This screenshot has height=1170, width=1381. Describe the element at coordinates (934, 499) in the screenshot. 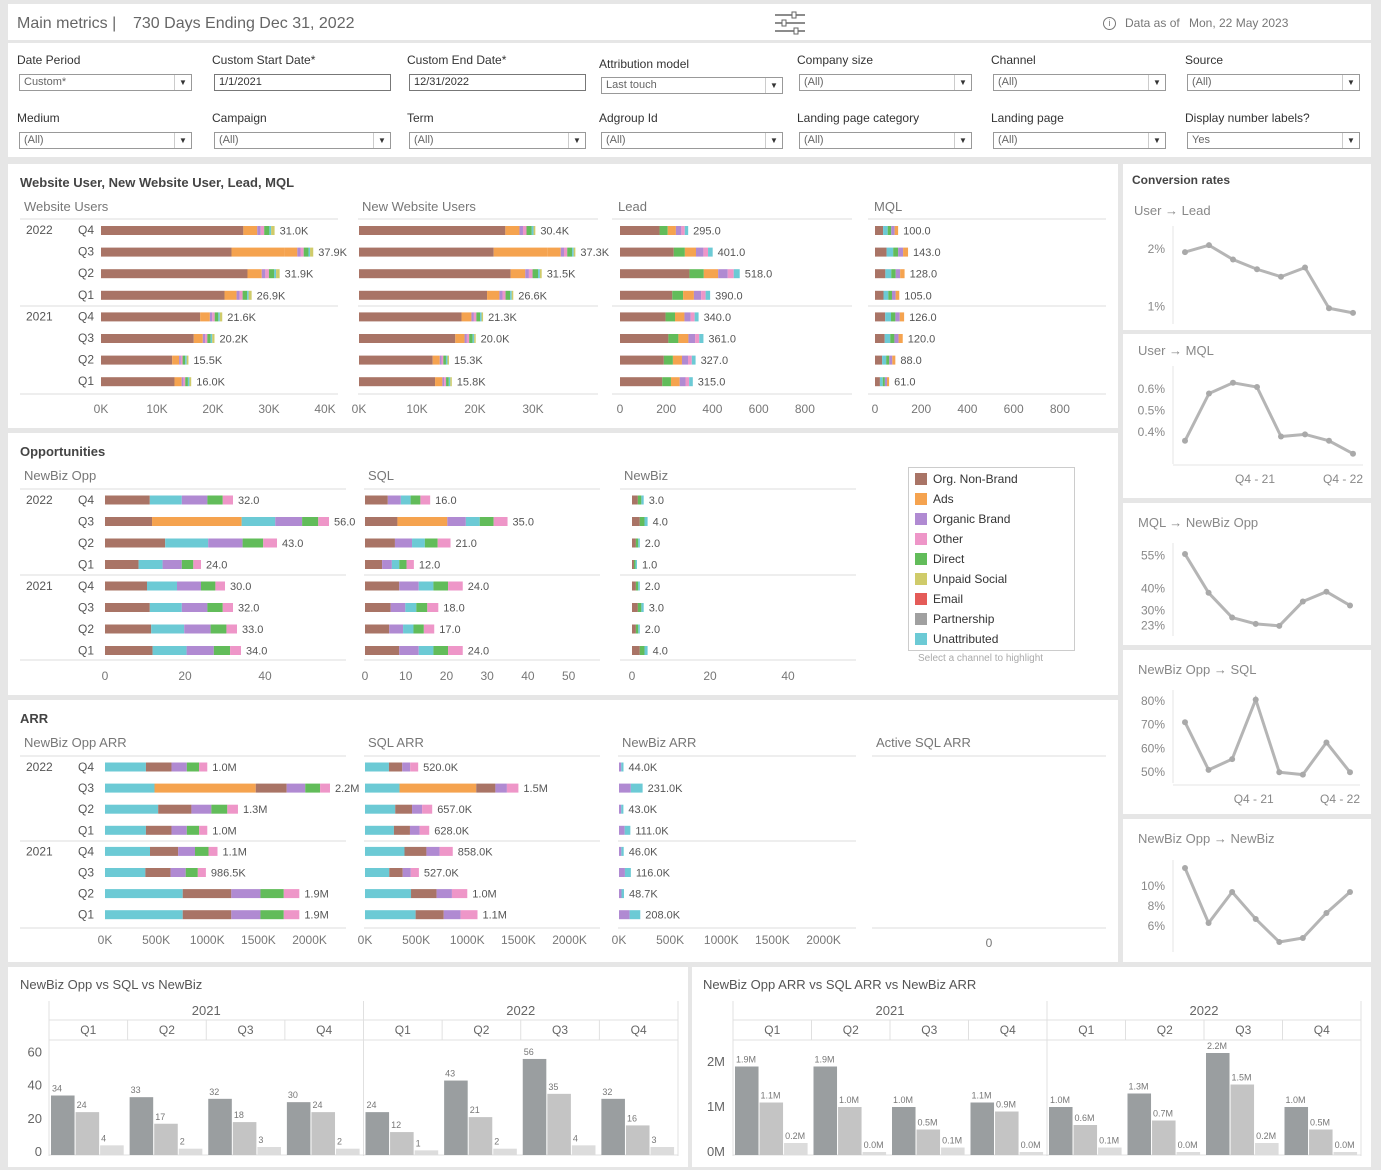

I see `legend-item: Ads` at that location.